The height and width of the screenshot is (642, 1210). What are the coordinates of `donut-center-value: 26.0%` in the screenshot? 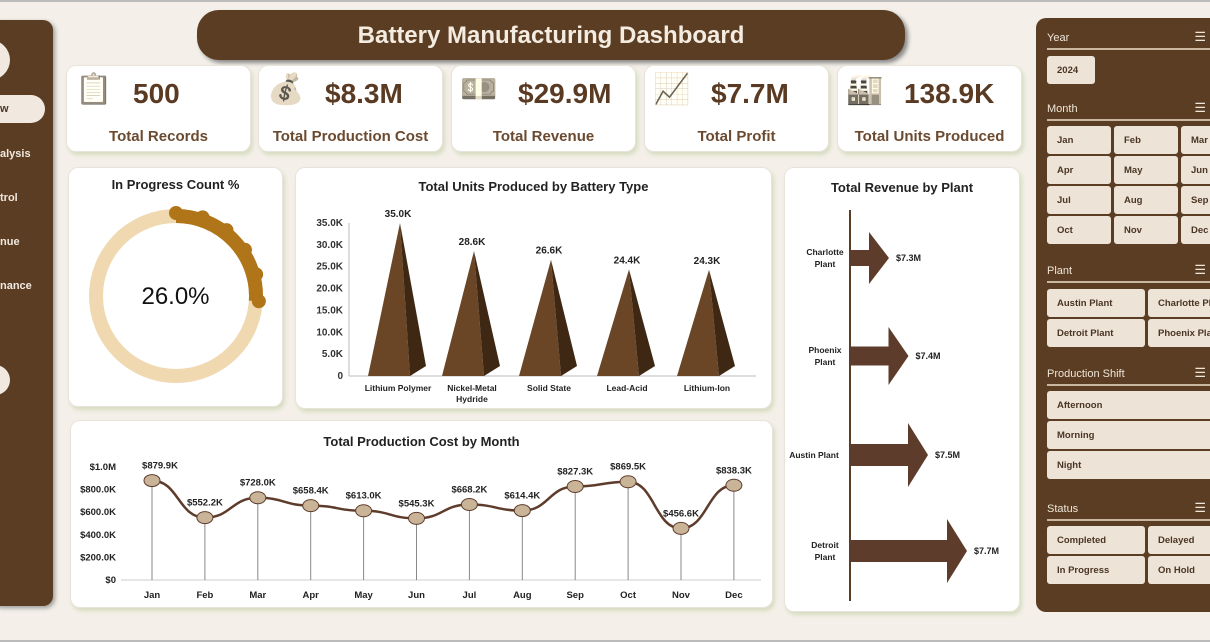 It's located at (175, 296).